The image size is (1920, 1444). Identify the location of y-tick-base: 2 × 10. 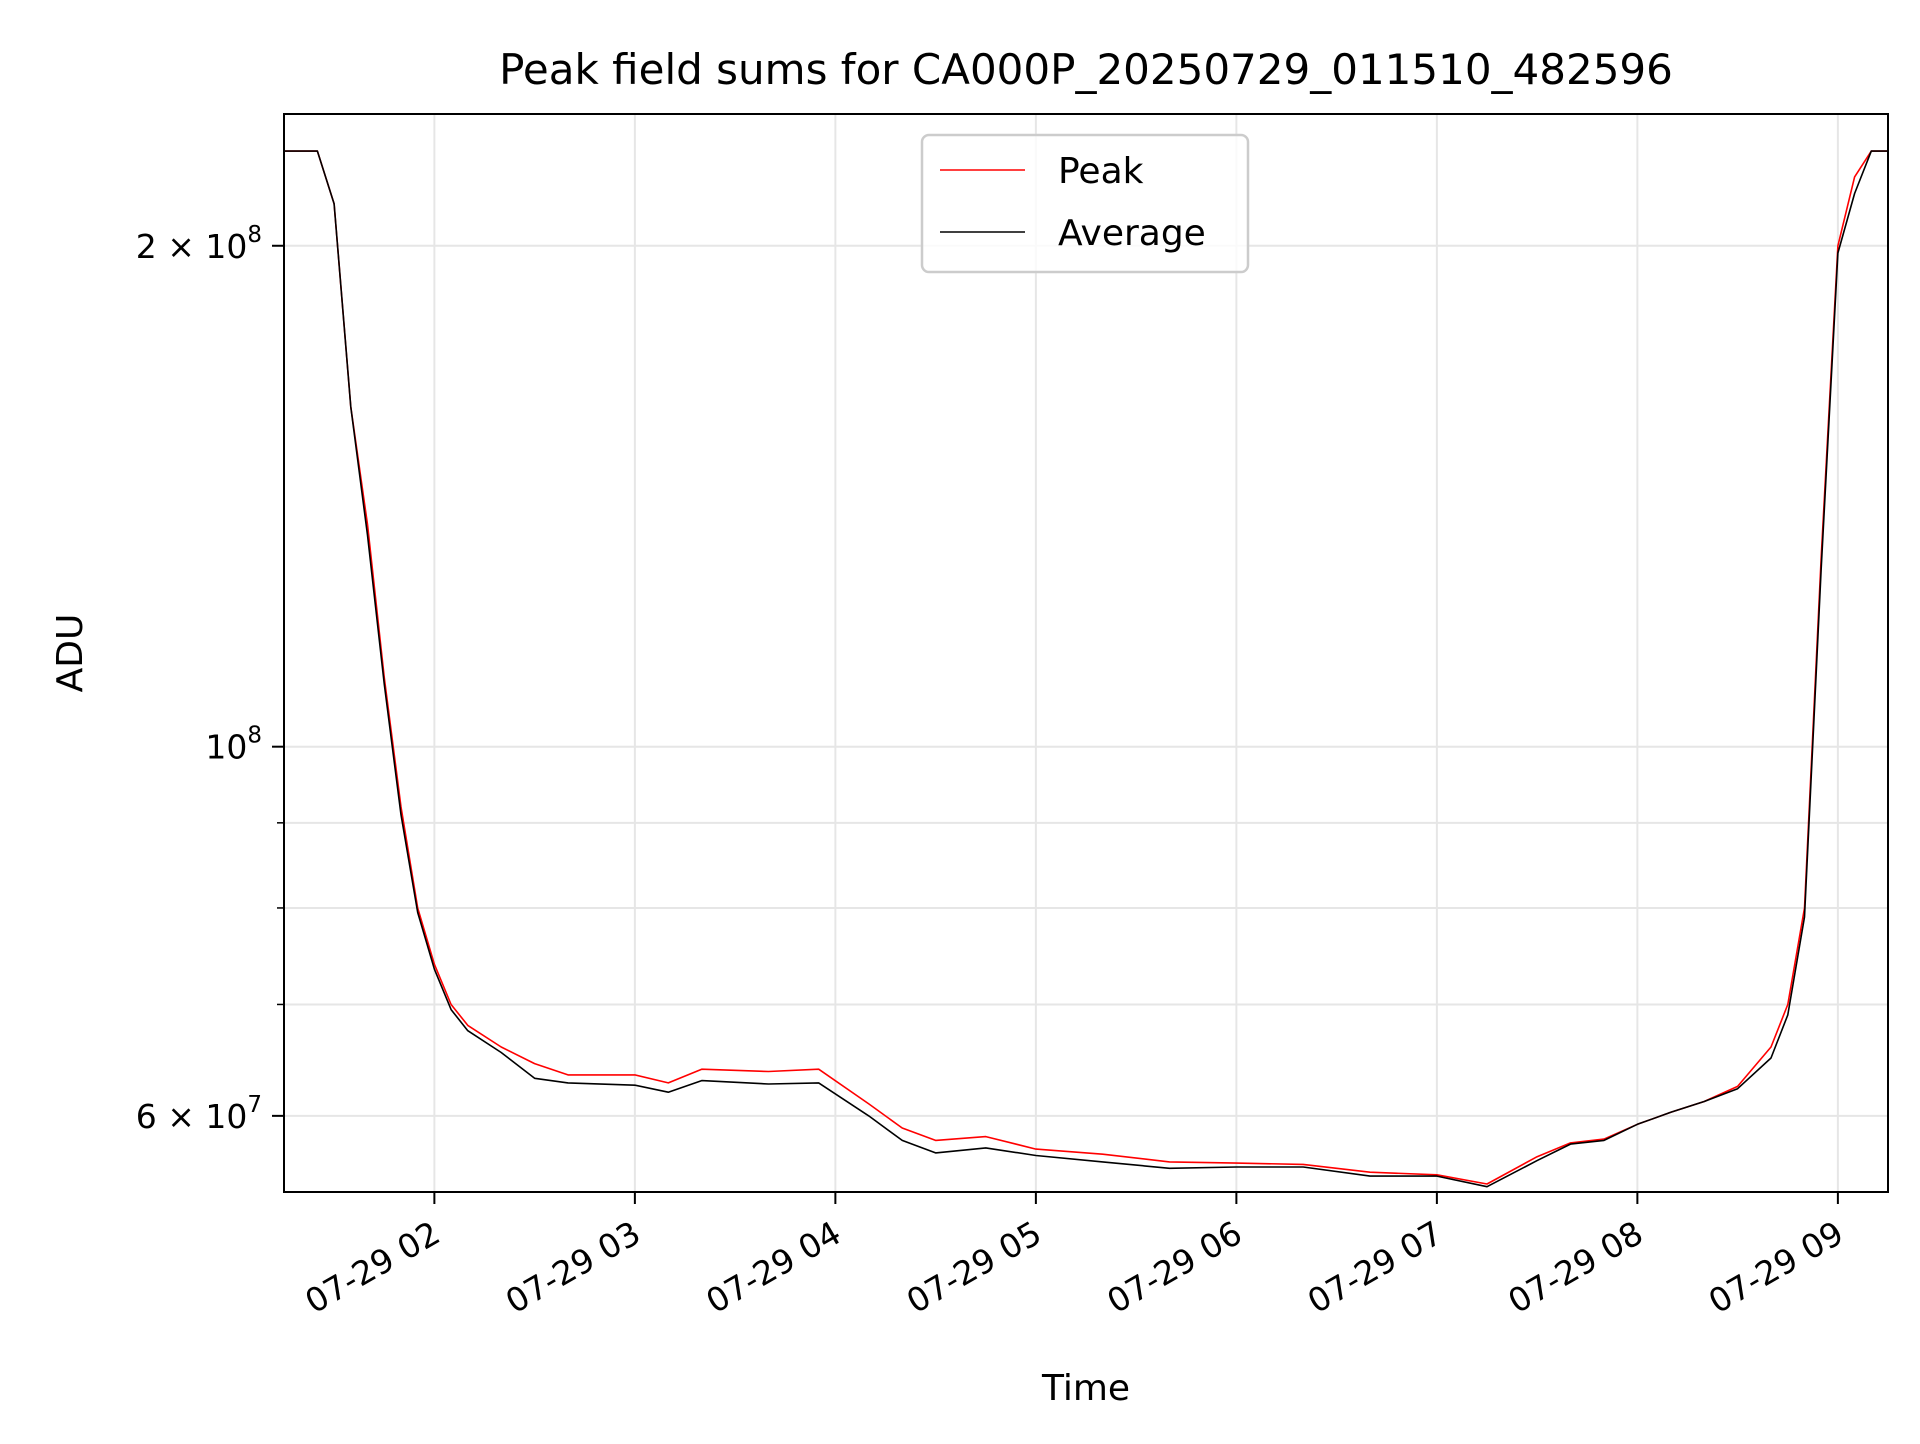
(192, 246).